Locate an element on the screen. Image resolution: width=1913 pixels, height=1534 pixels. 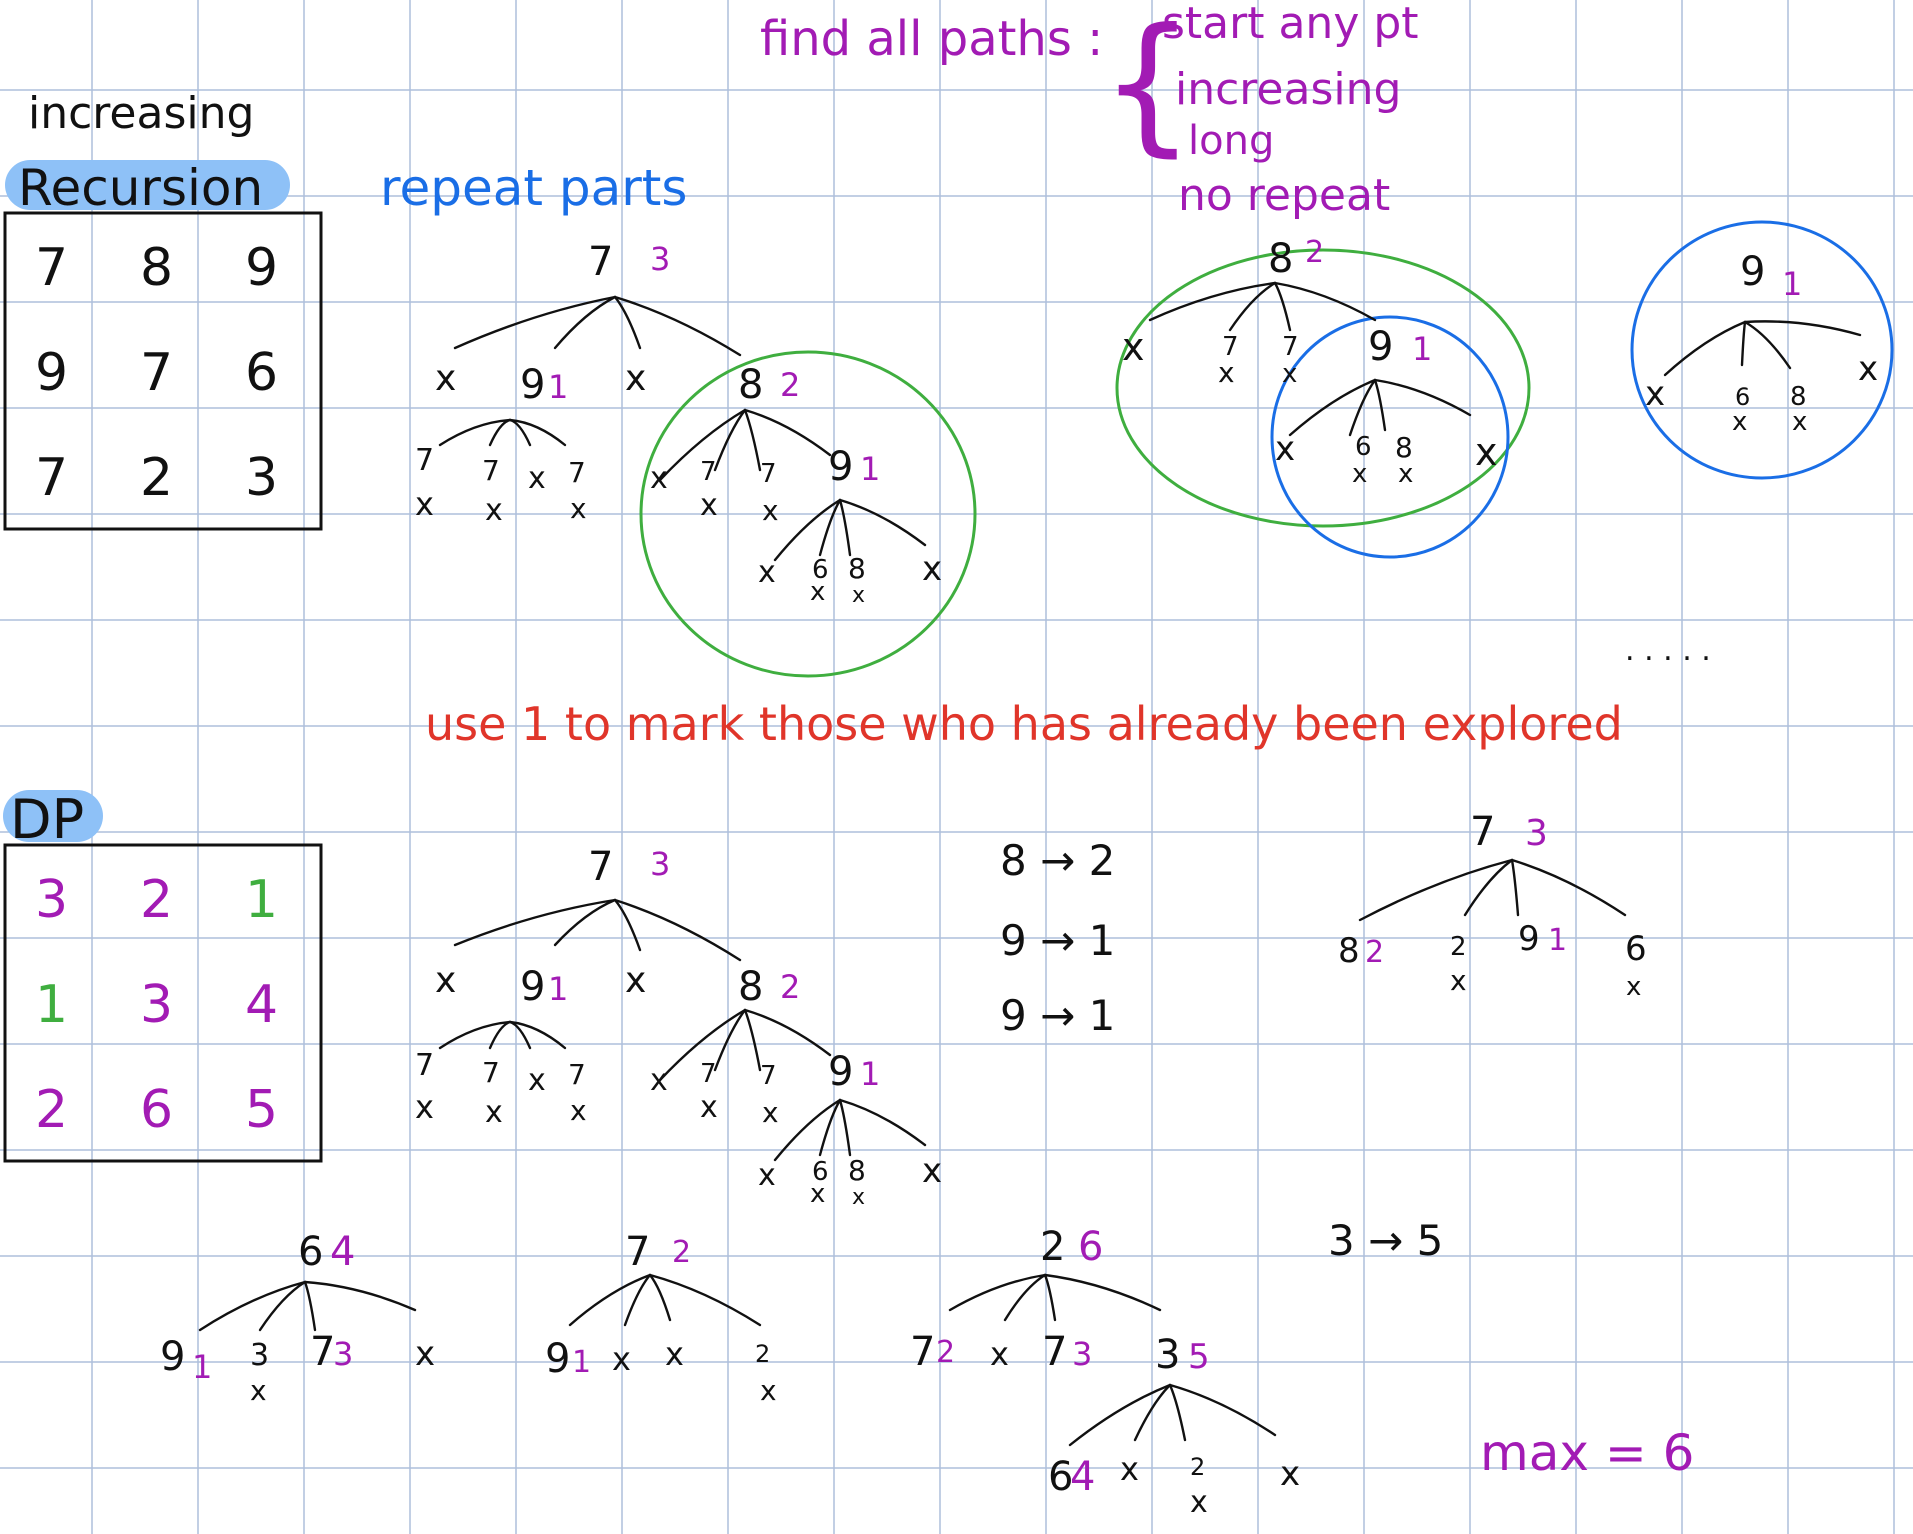
dp-heading: DP is located at coordinates (47, 819).